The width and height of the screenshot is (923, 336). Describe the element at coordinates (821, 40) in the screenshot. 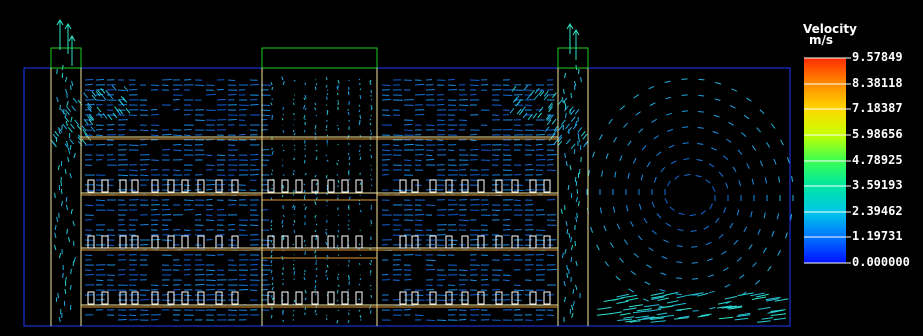

I see `legend-unit: m/s` at that location.